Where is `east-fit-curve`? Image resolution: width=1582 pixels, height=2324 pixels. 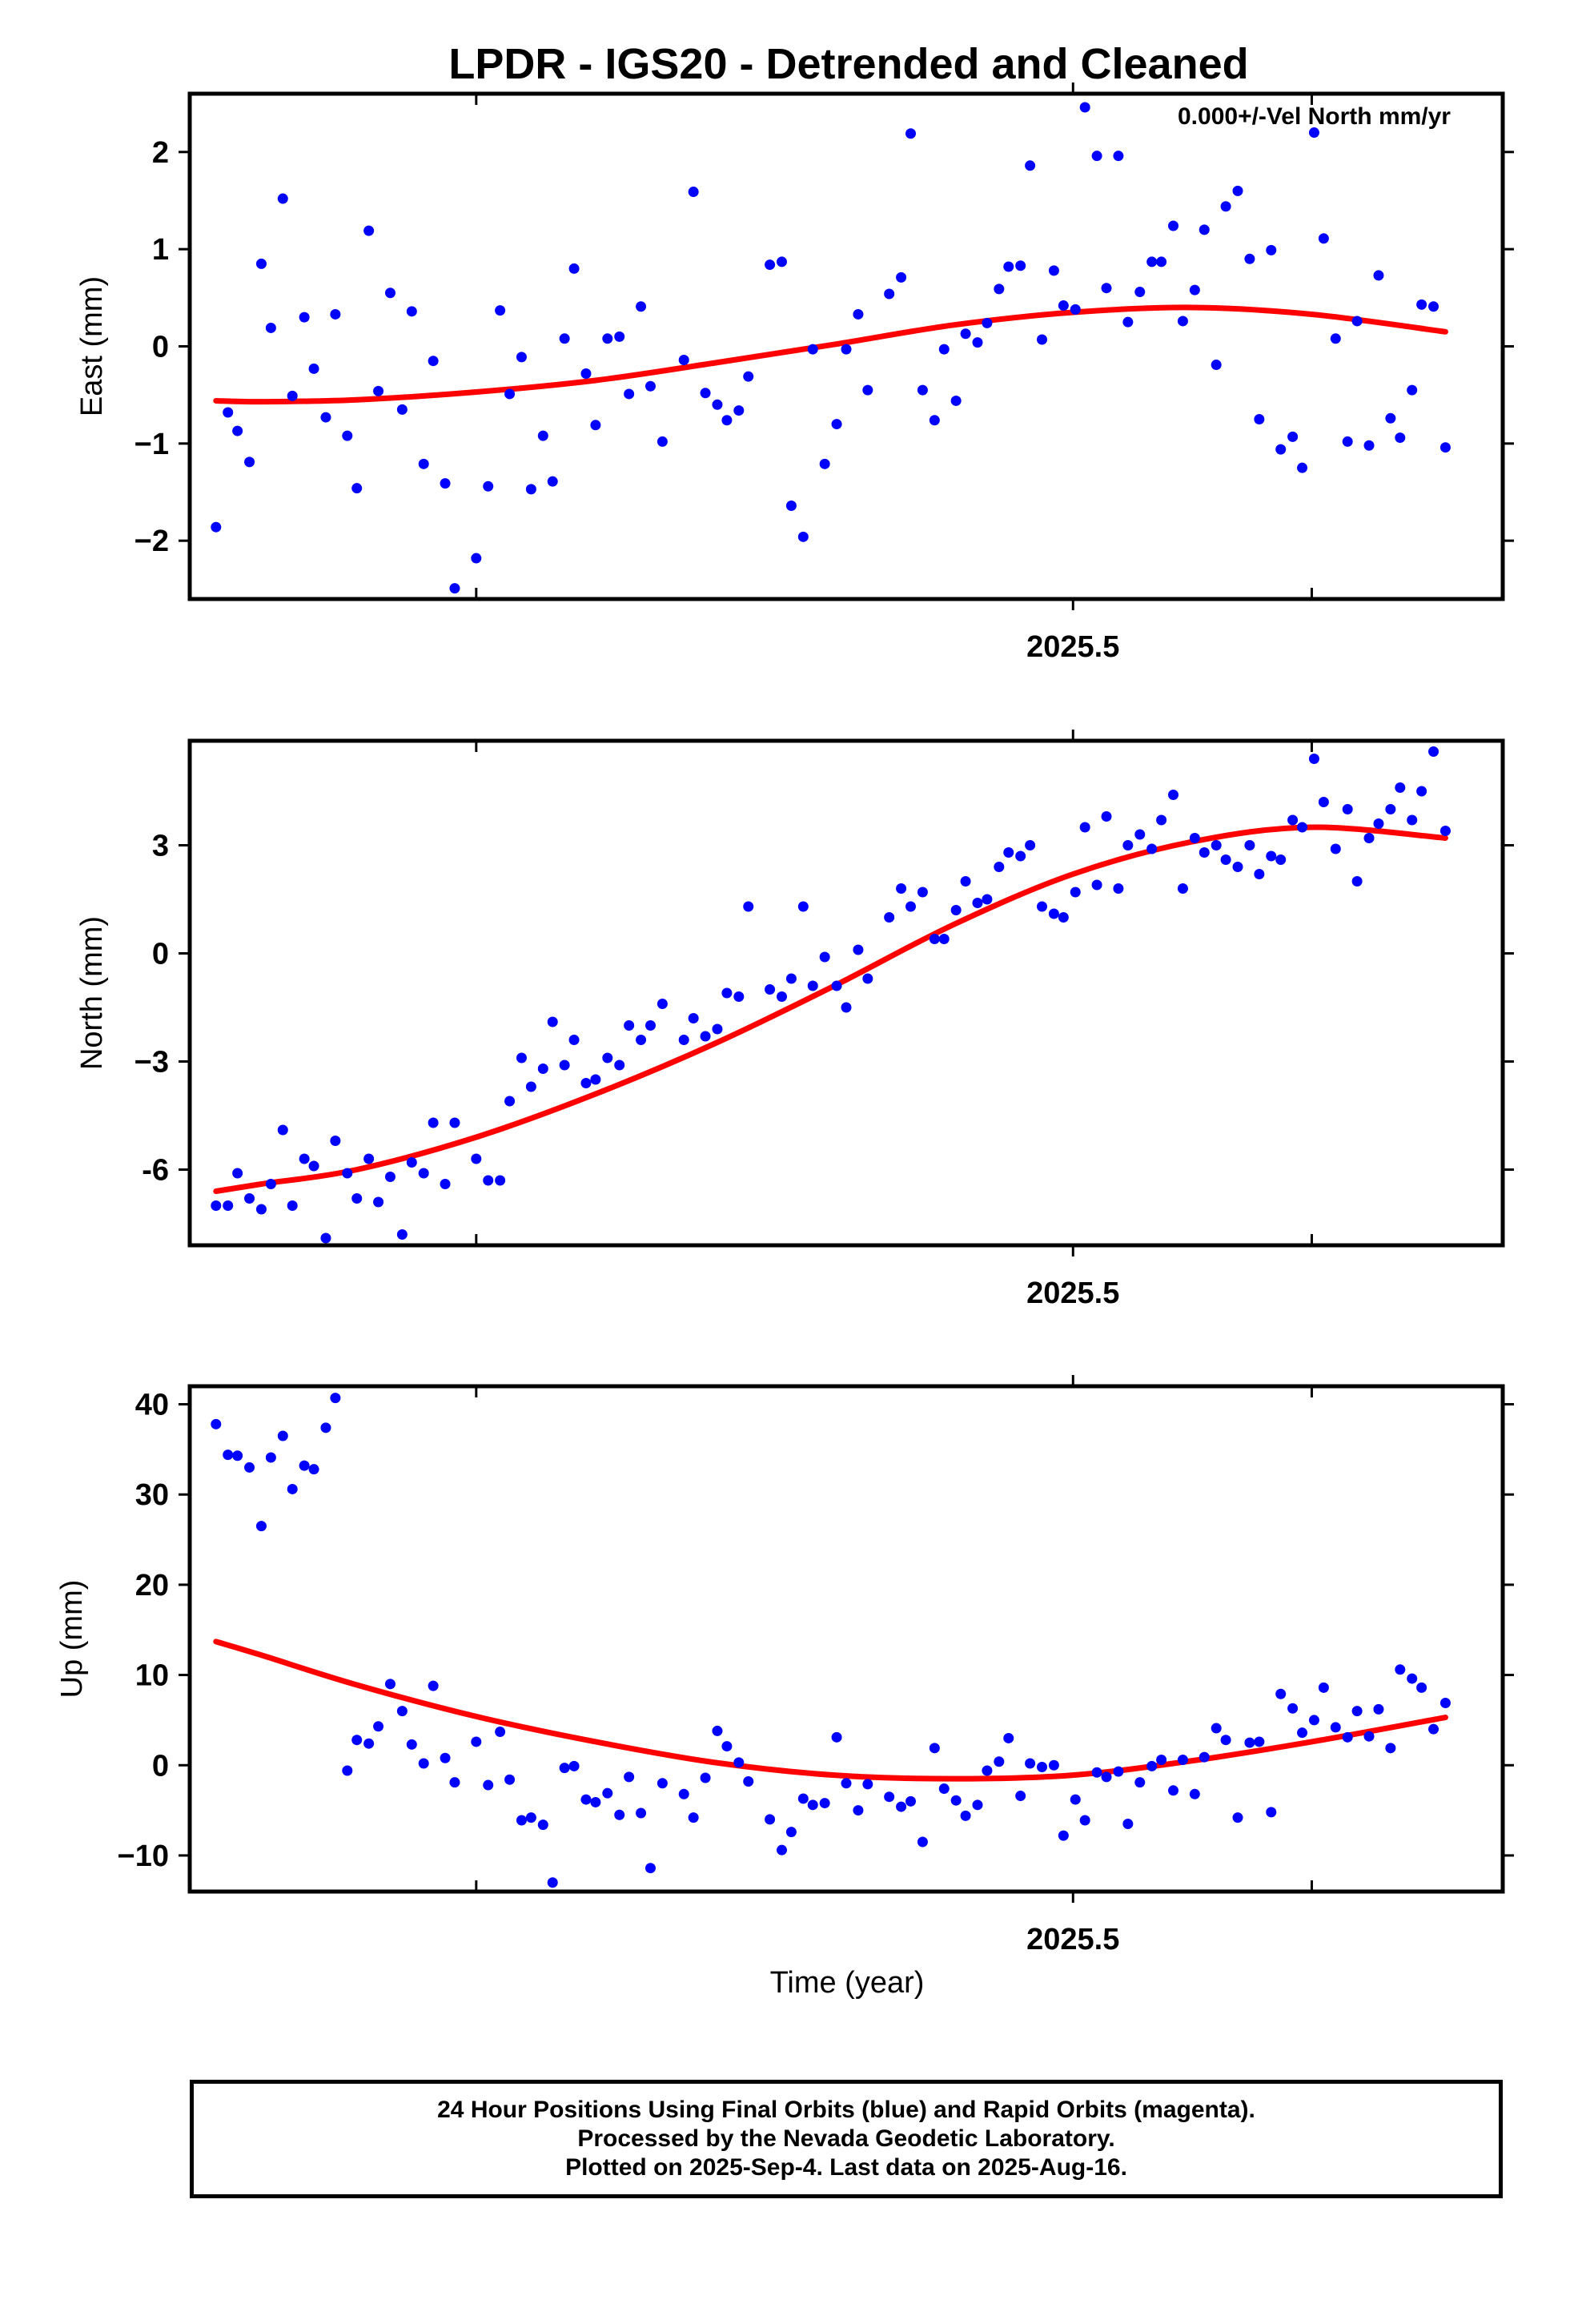 east-fit-curve is located at coordinates (830, 354).